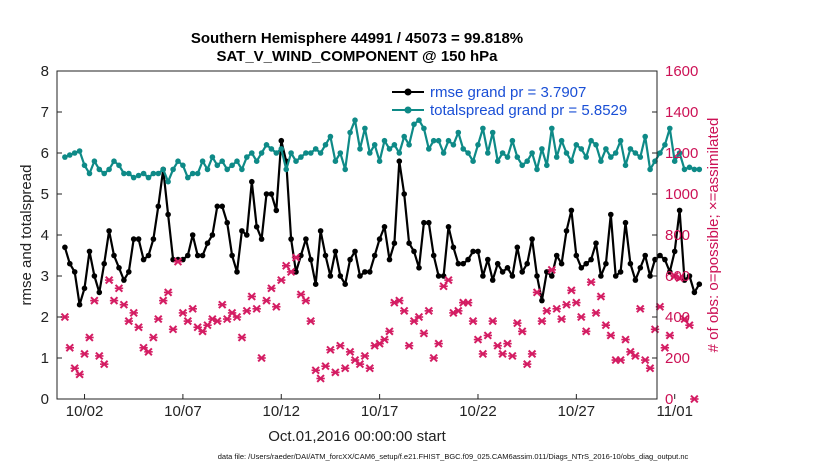  Describe the element at coordinates (681, 112) in the screenshot. I see `y-right-tick-label: 1400` at that location.